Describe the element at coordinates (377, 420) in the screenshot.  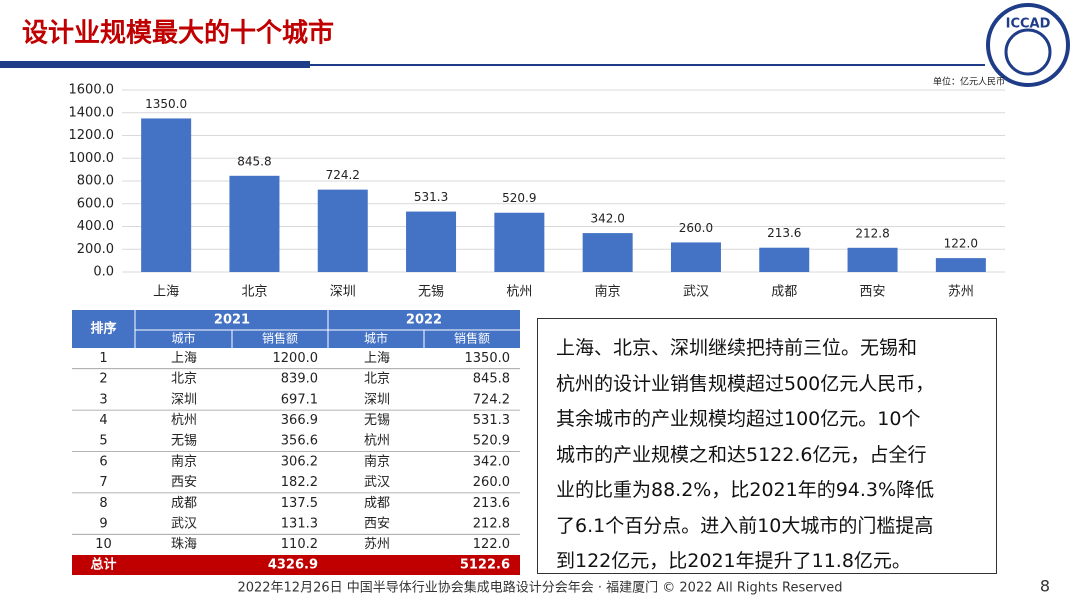
I see `table-cell: 无锡` at that location.